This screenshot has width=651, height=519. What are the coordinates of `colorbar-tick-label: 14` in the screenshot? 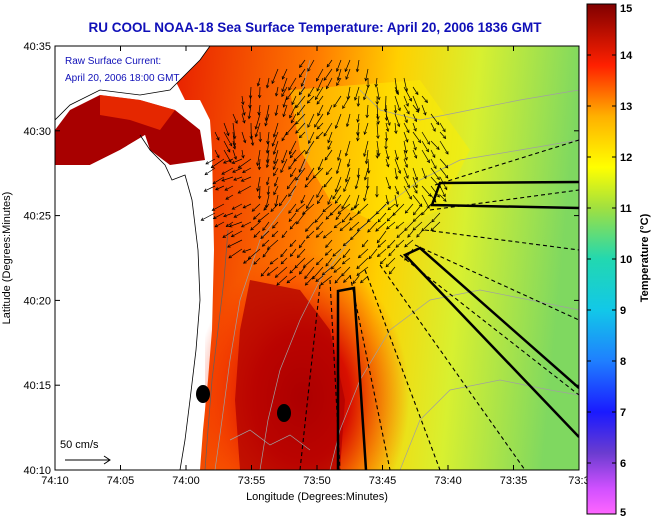 It's located at (626, 56).